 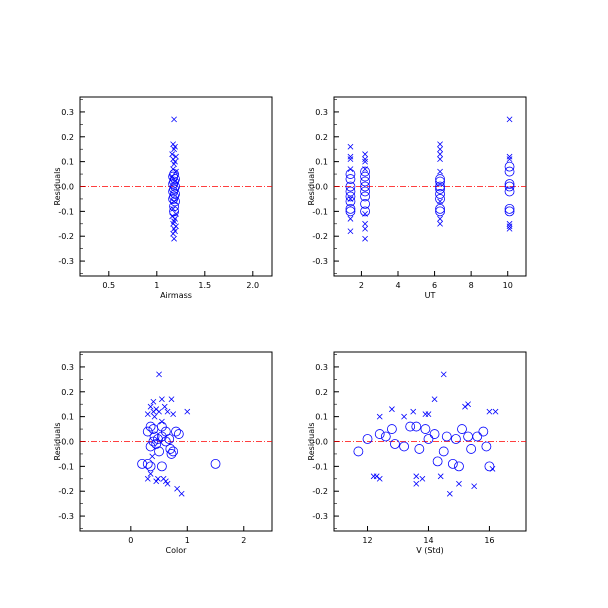 I want to click on y-tick-label: -0.3, so click(x=320, y=516).